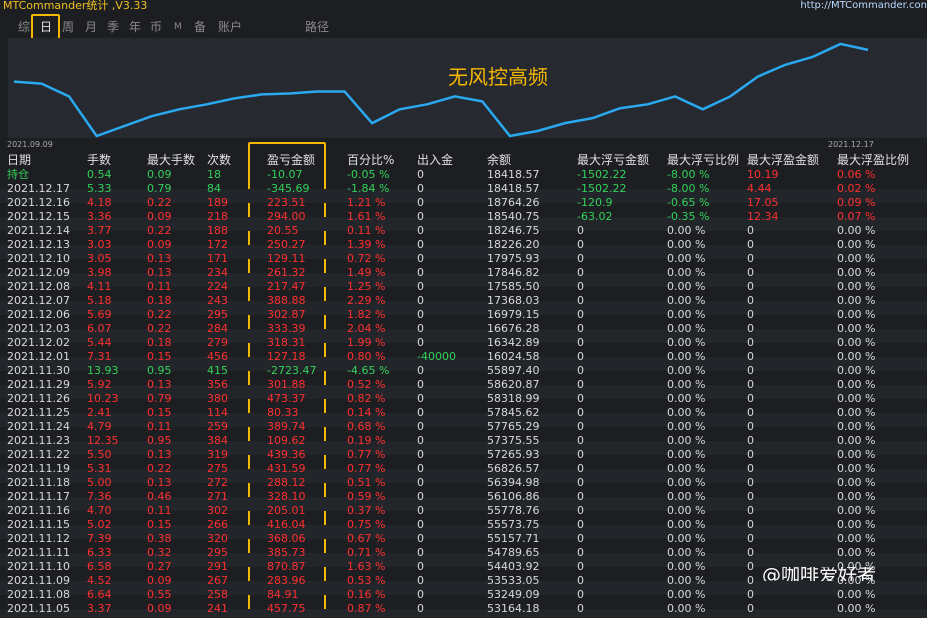 The image size is (927, 618). I want to click on column-header: 次数, so click(219, 160).